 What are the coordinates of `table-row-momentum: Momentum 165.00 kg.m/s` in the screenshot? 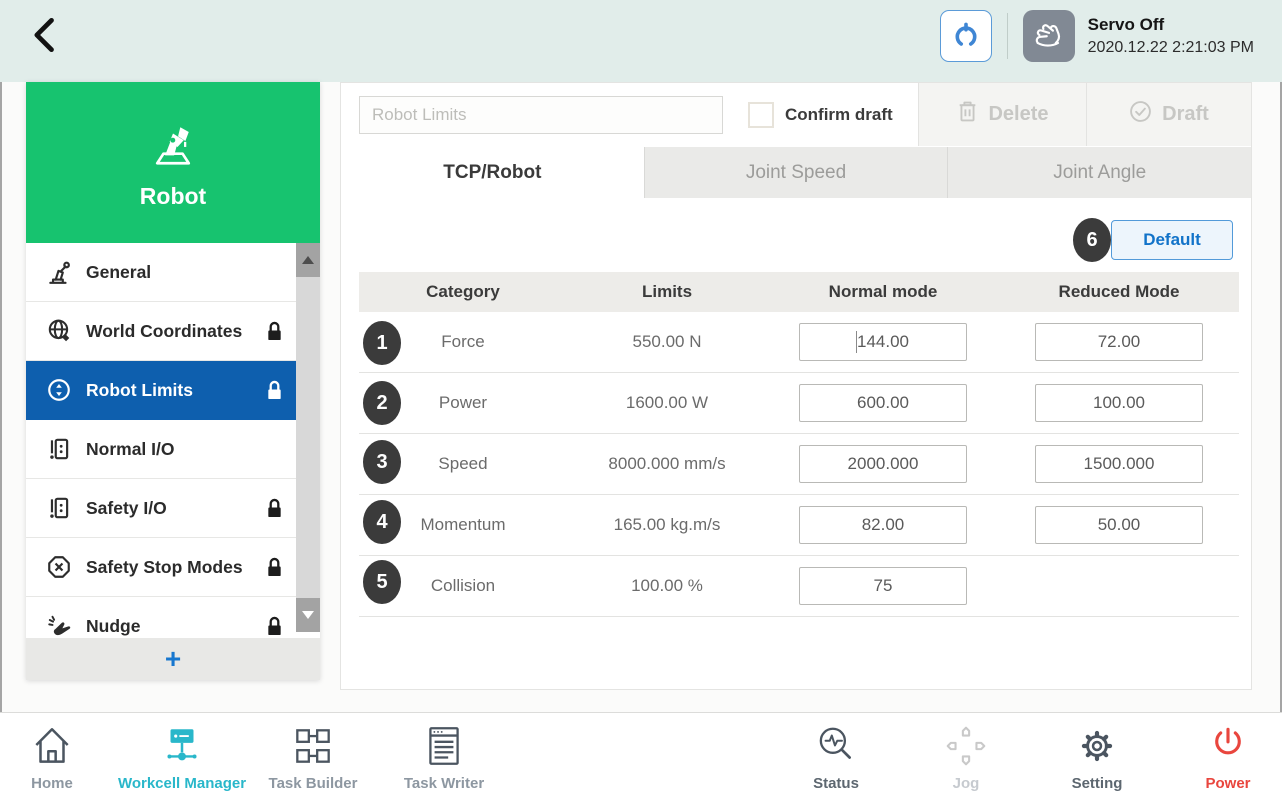 It's located at (799, 525).